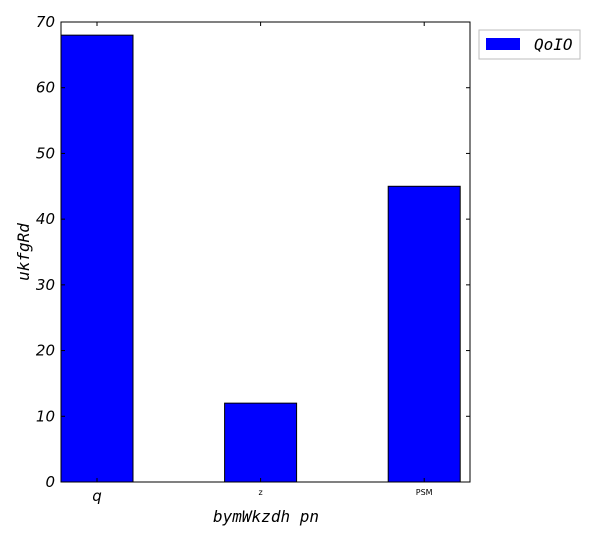 This screenshot has height=544, width=616. Describe the element at coordinates (553, 44) in the screenshot. I see `legend-label: QoIO` at that location.